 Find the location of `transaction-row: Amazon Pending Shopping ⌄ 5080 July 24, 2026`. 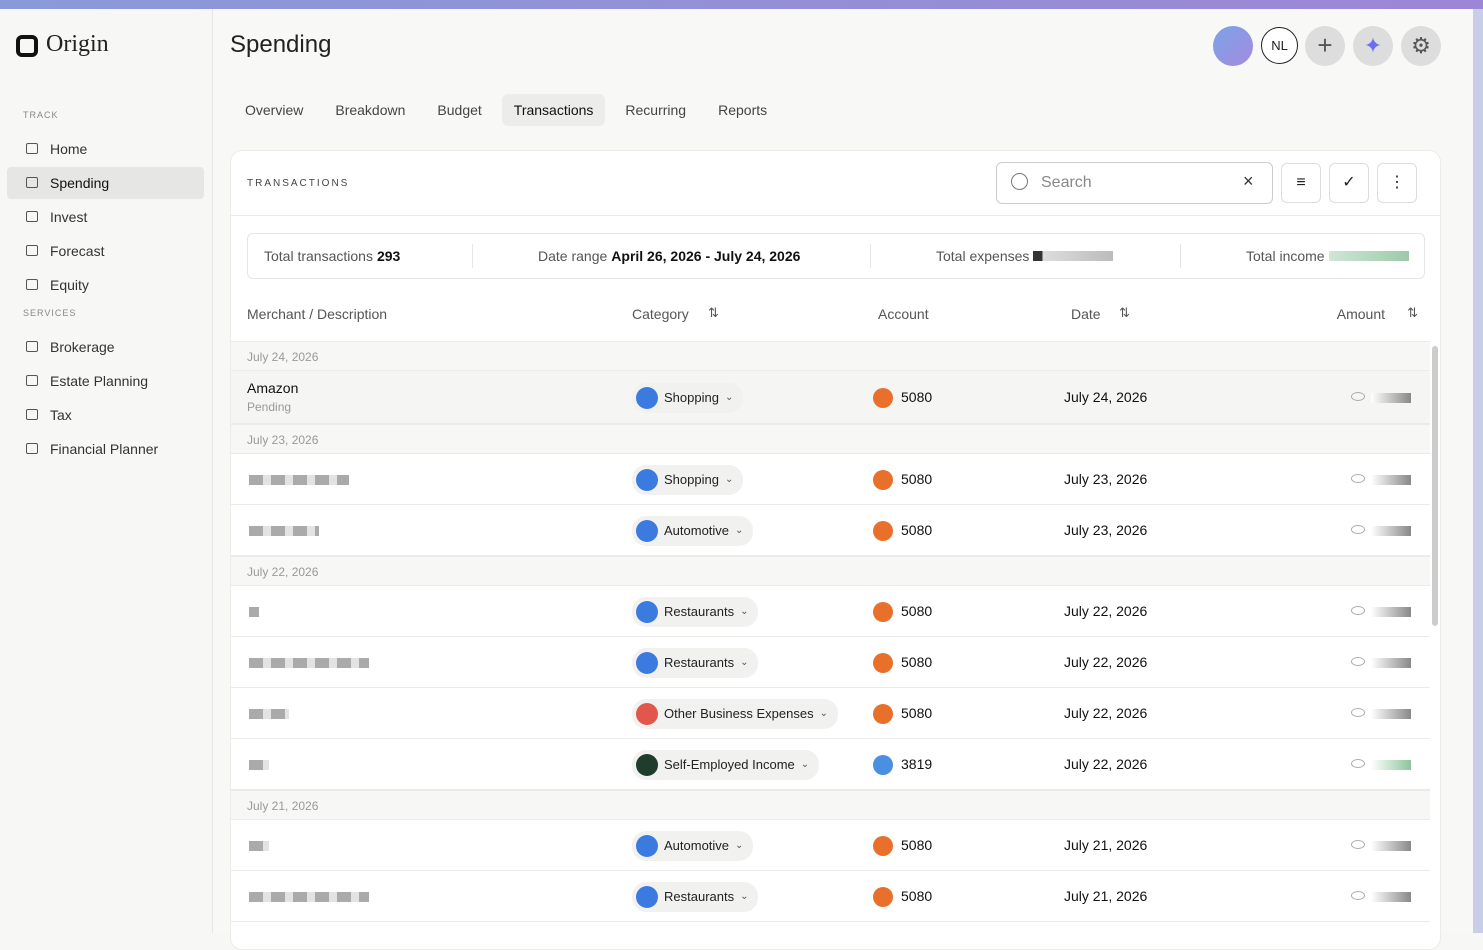

transaction-row: Amazon Pending Shopping ⌄ 5080 July 24, 2026 is located at coordinates (830, 397).